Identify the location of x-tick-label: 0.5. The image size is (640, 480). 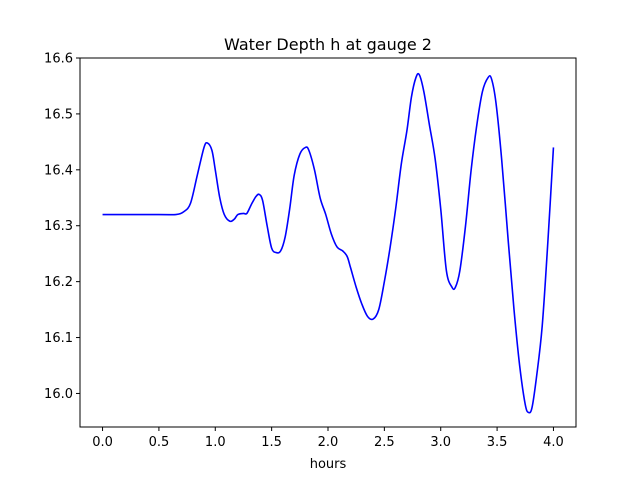
(159, 442).